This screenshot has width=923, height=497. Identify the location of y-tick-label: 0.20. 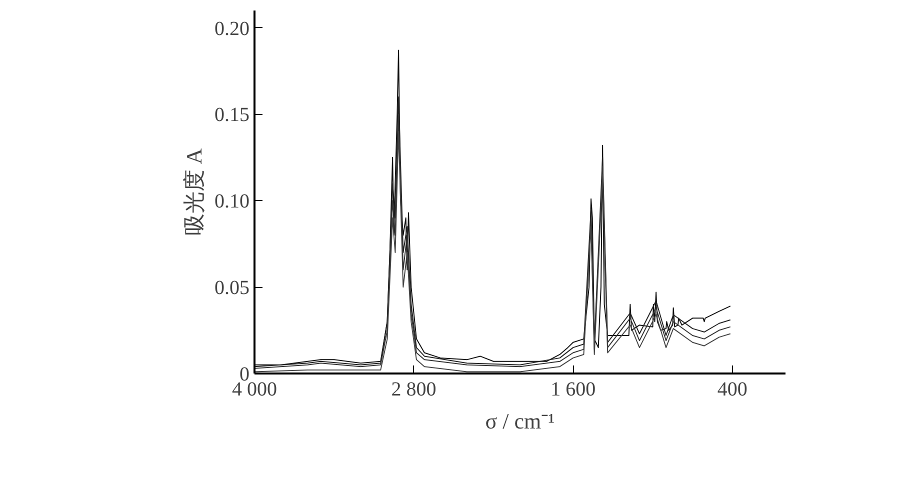
(232, 29).